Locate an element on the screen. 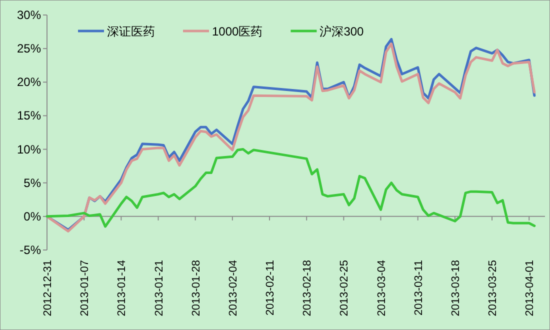 This screenshot has height=330, width=550. legend-label: 1000医药 is located at coordinates (237, 31).